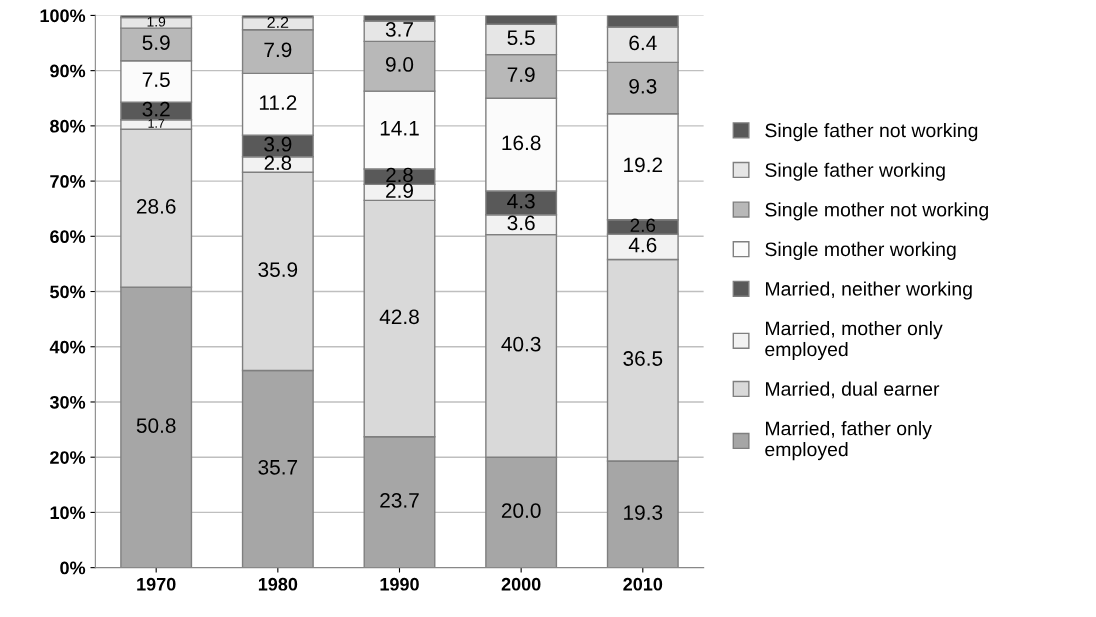 Image resolution: width=1096 pixels, height=617 pixels. What do you see at coordinates (156, 109) in the screenshot?
I see `data-label: 3.2` at bounding box center [156, 109].